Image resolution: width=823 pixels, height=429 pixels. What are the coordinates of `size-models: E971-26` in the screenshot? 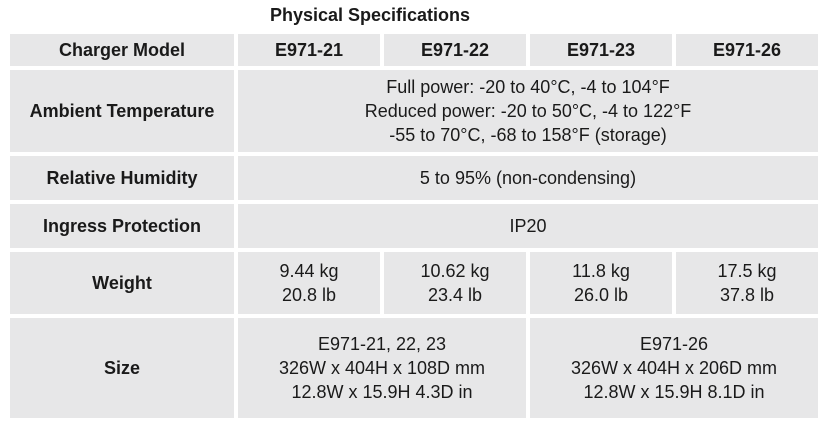 It's located at (674, 344).